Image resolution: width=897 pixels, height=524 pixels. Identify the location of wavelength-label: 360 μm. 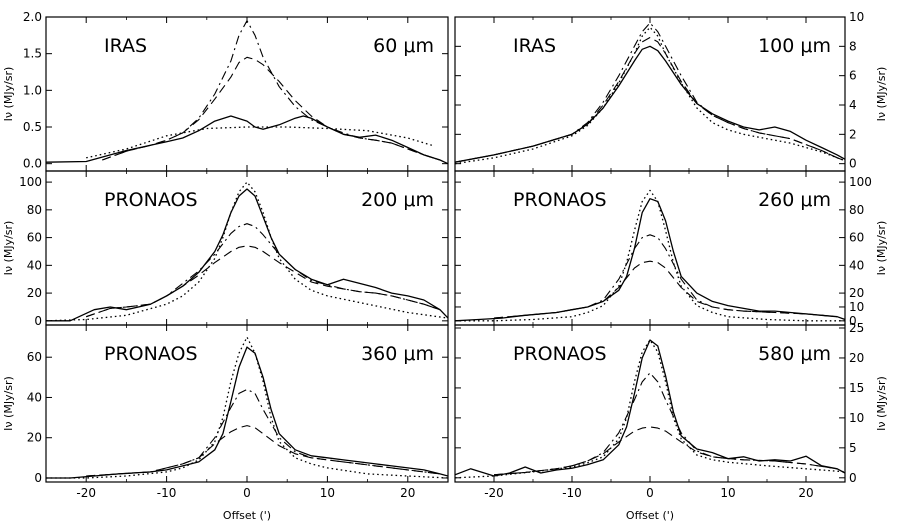
(397, 354).